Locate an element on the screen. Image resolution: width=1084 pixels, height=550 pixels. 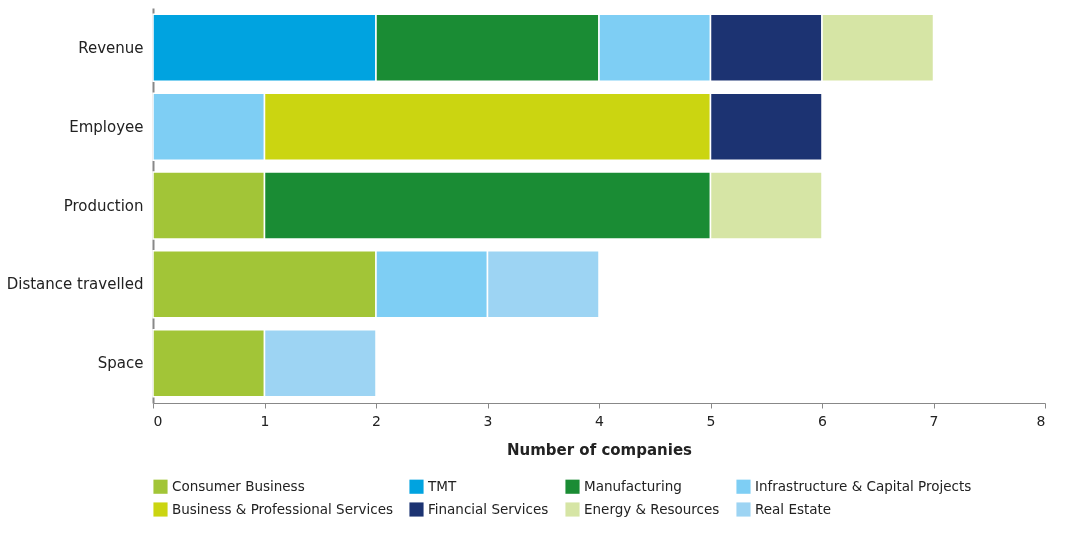
legend-label: TMT is located at coordinates (442, 485).